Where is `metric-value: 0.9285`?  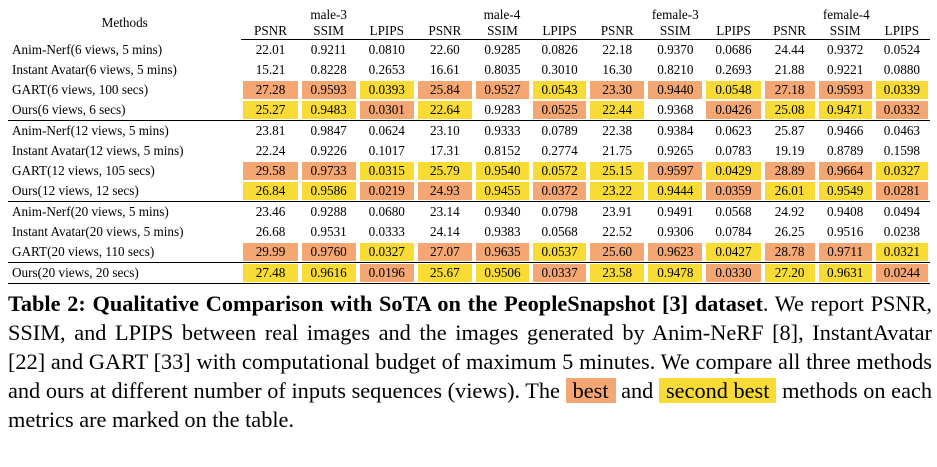
metric-value: 0.9285 is located at coordinates (502, 49).